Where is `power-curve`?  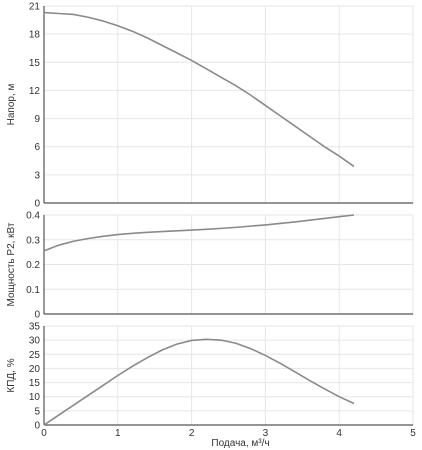
power-curve is located at coordinates (199, 233).